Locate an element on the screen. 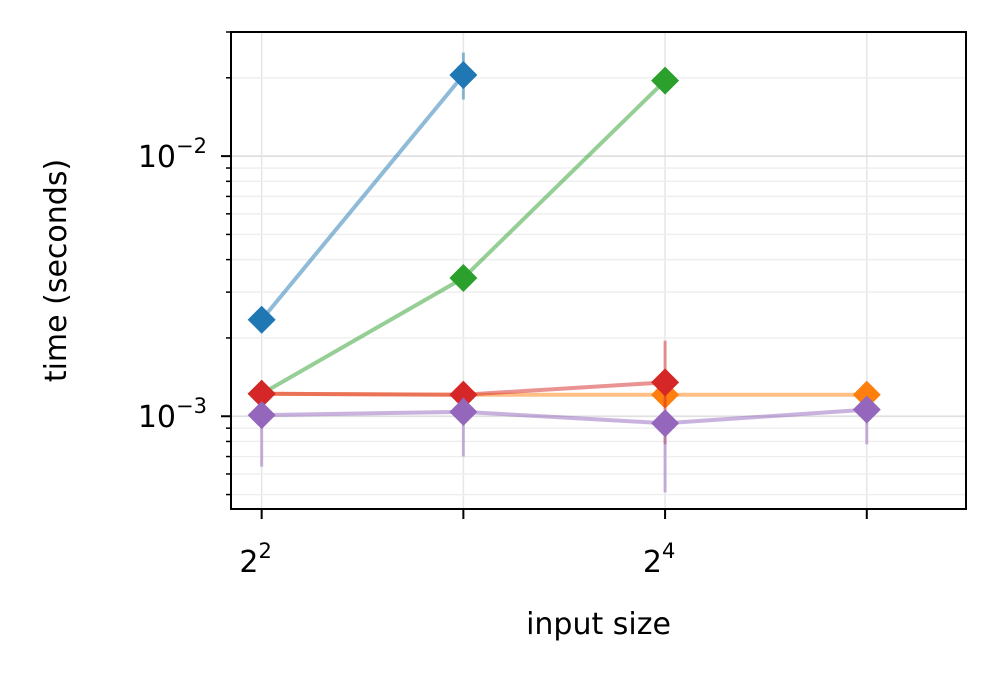  x-axis-label: input size is located at coordinates (598, 624).